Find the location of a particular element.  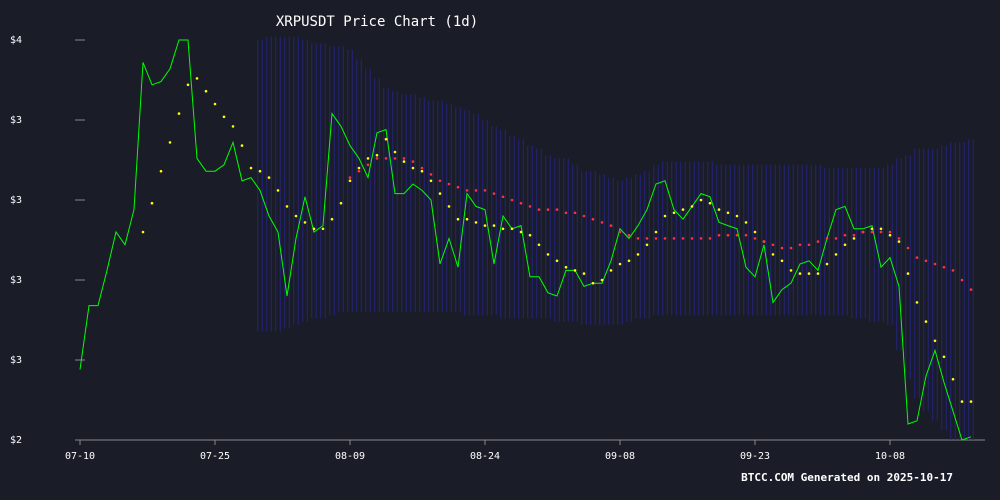

footer: BTCC.COM Generated on 2025-10-17 is located at coordinates (847, 477).